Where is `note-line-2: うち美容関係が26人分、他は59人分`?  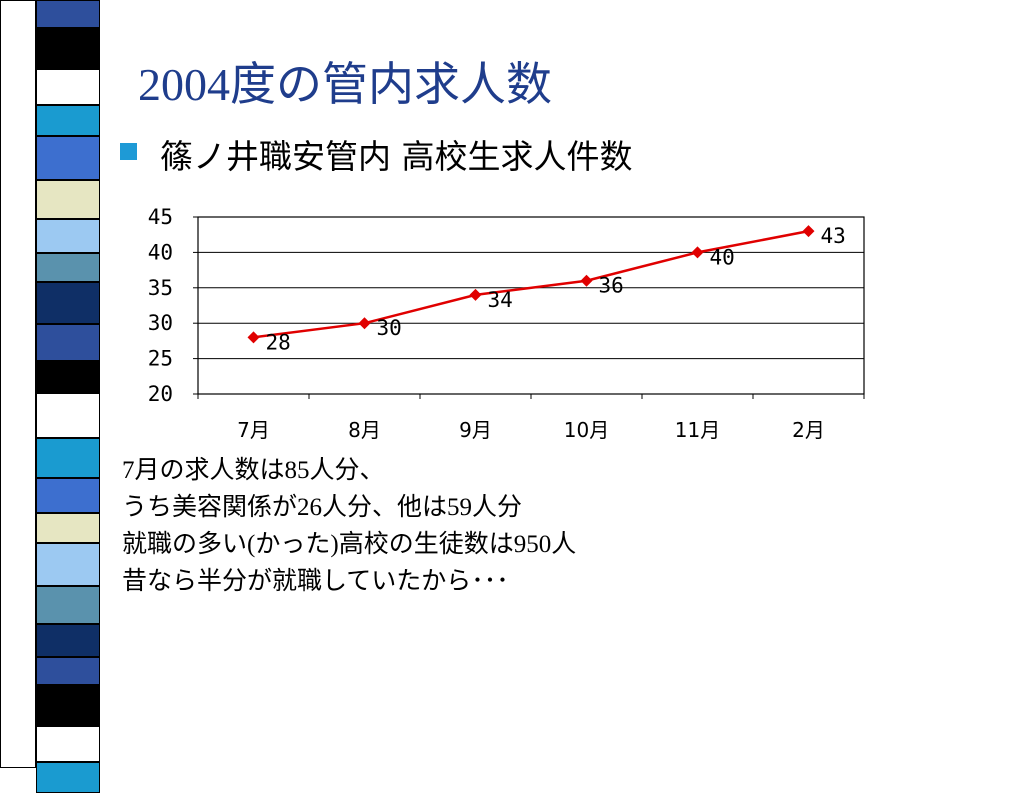
note-line-2: うち美容関係が26人分、他は59人分 is located at coordinates (322, 506).